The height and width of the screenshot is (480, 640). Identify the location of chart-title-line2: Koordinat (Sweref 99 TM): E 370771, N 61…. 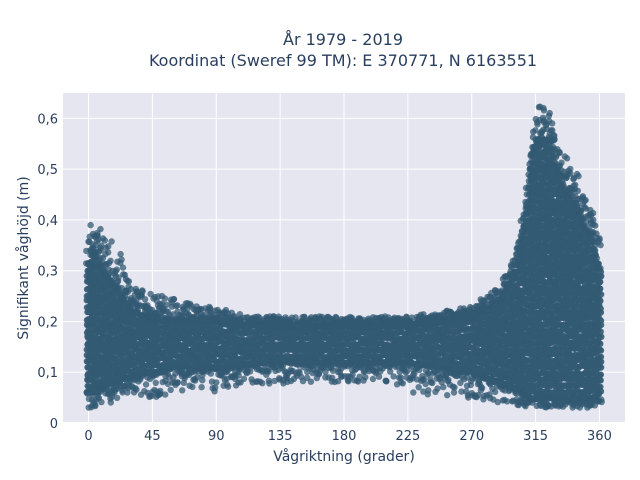
(343, 60).